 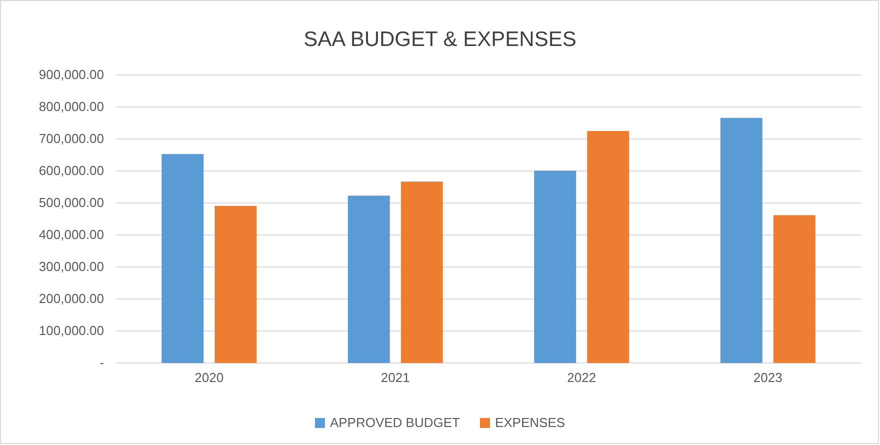 What do you see at coordinates (440, 39) in the screenshot?
I see `chart-title: SAA BUDGET & EXPENSES` at bounding box center [440, 39].